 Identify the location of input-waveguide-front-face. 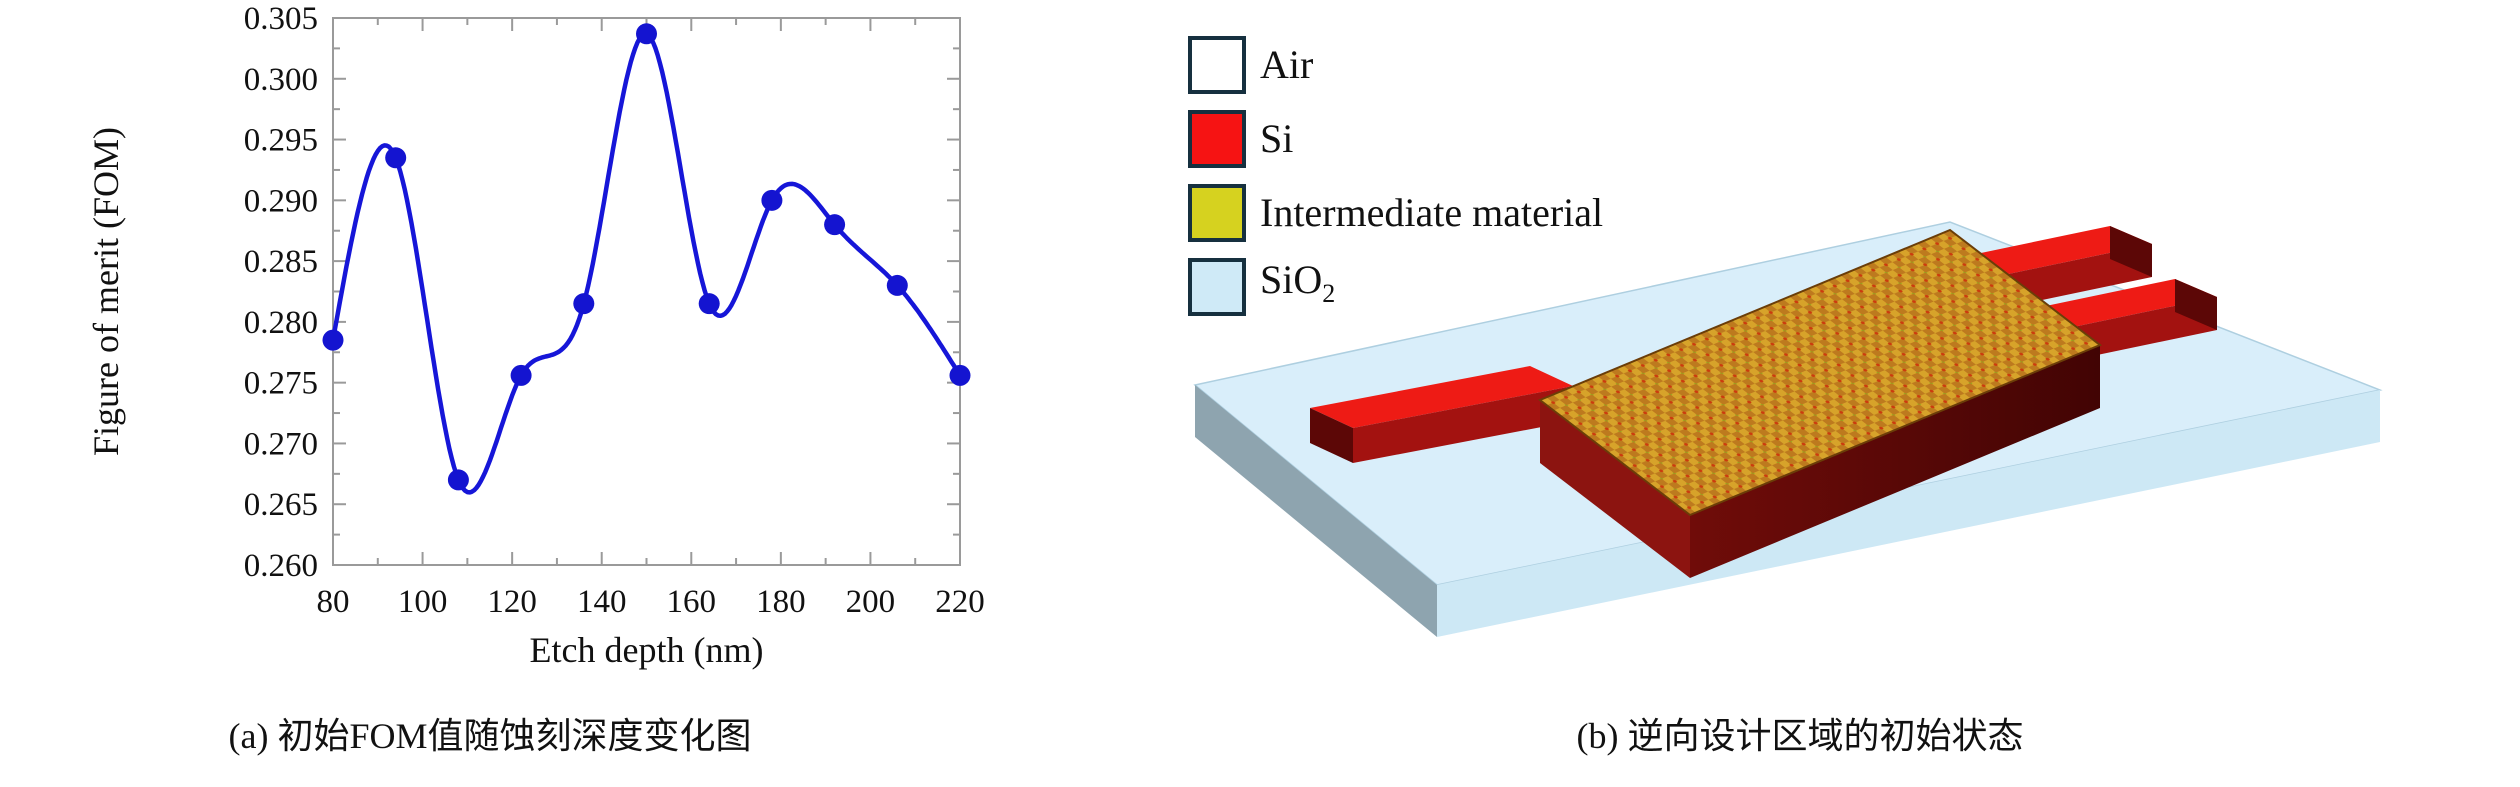
(1463, 424).